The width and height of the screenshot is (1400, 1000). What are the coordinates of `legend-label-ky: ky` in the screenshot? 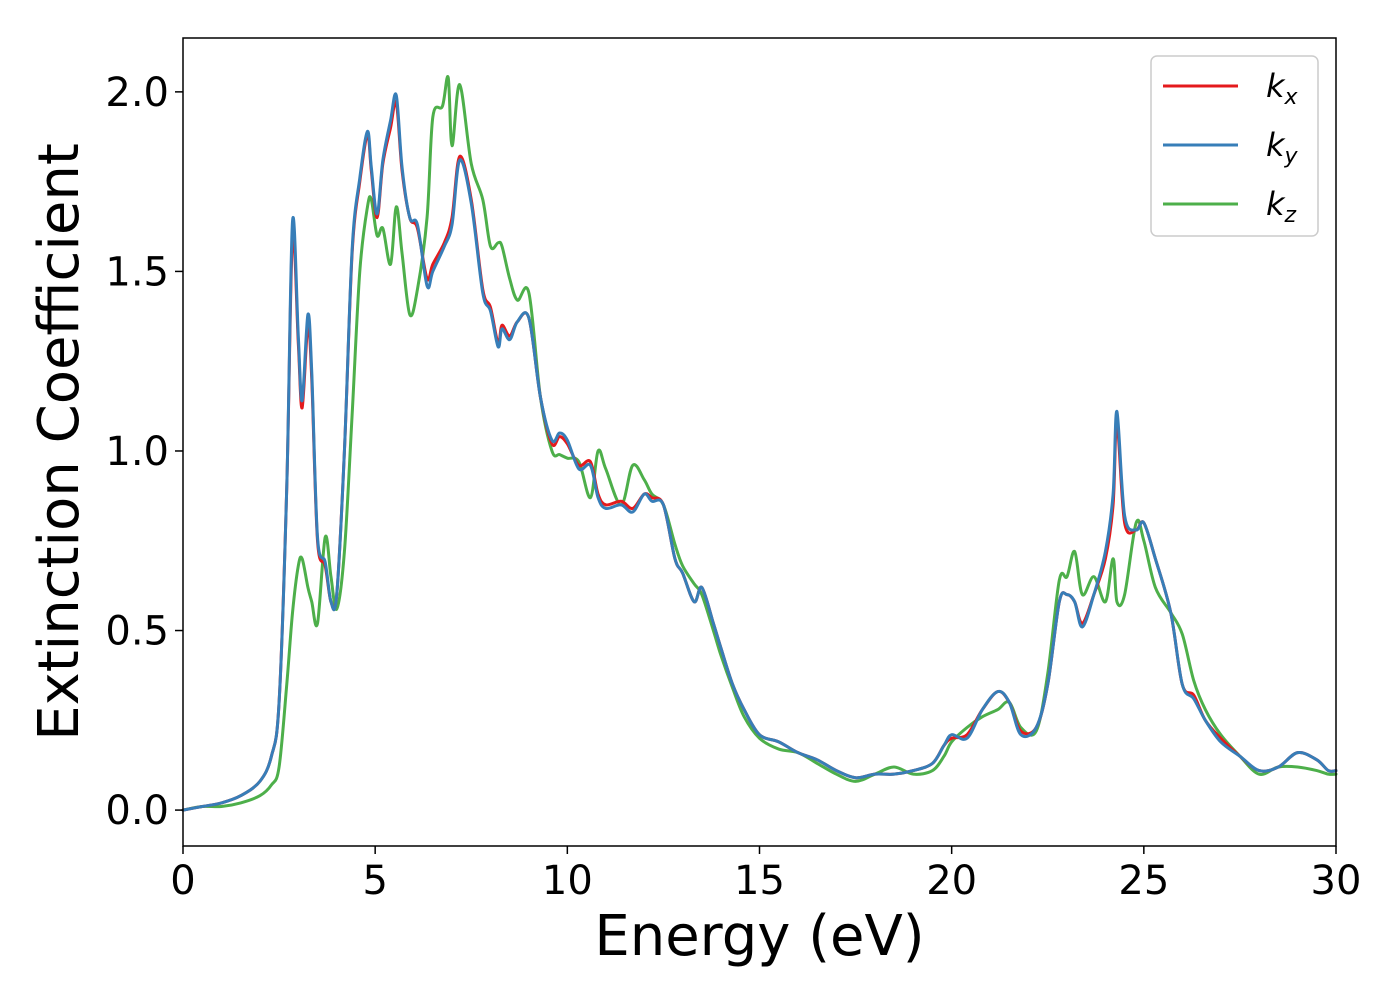 It's located at (1282, 147).